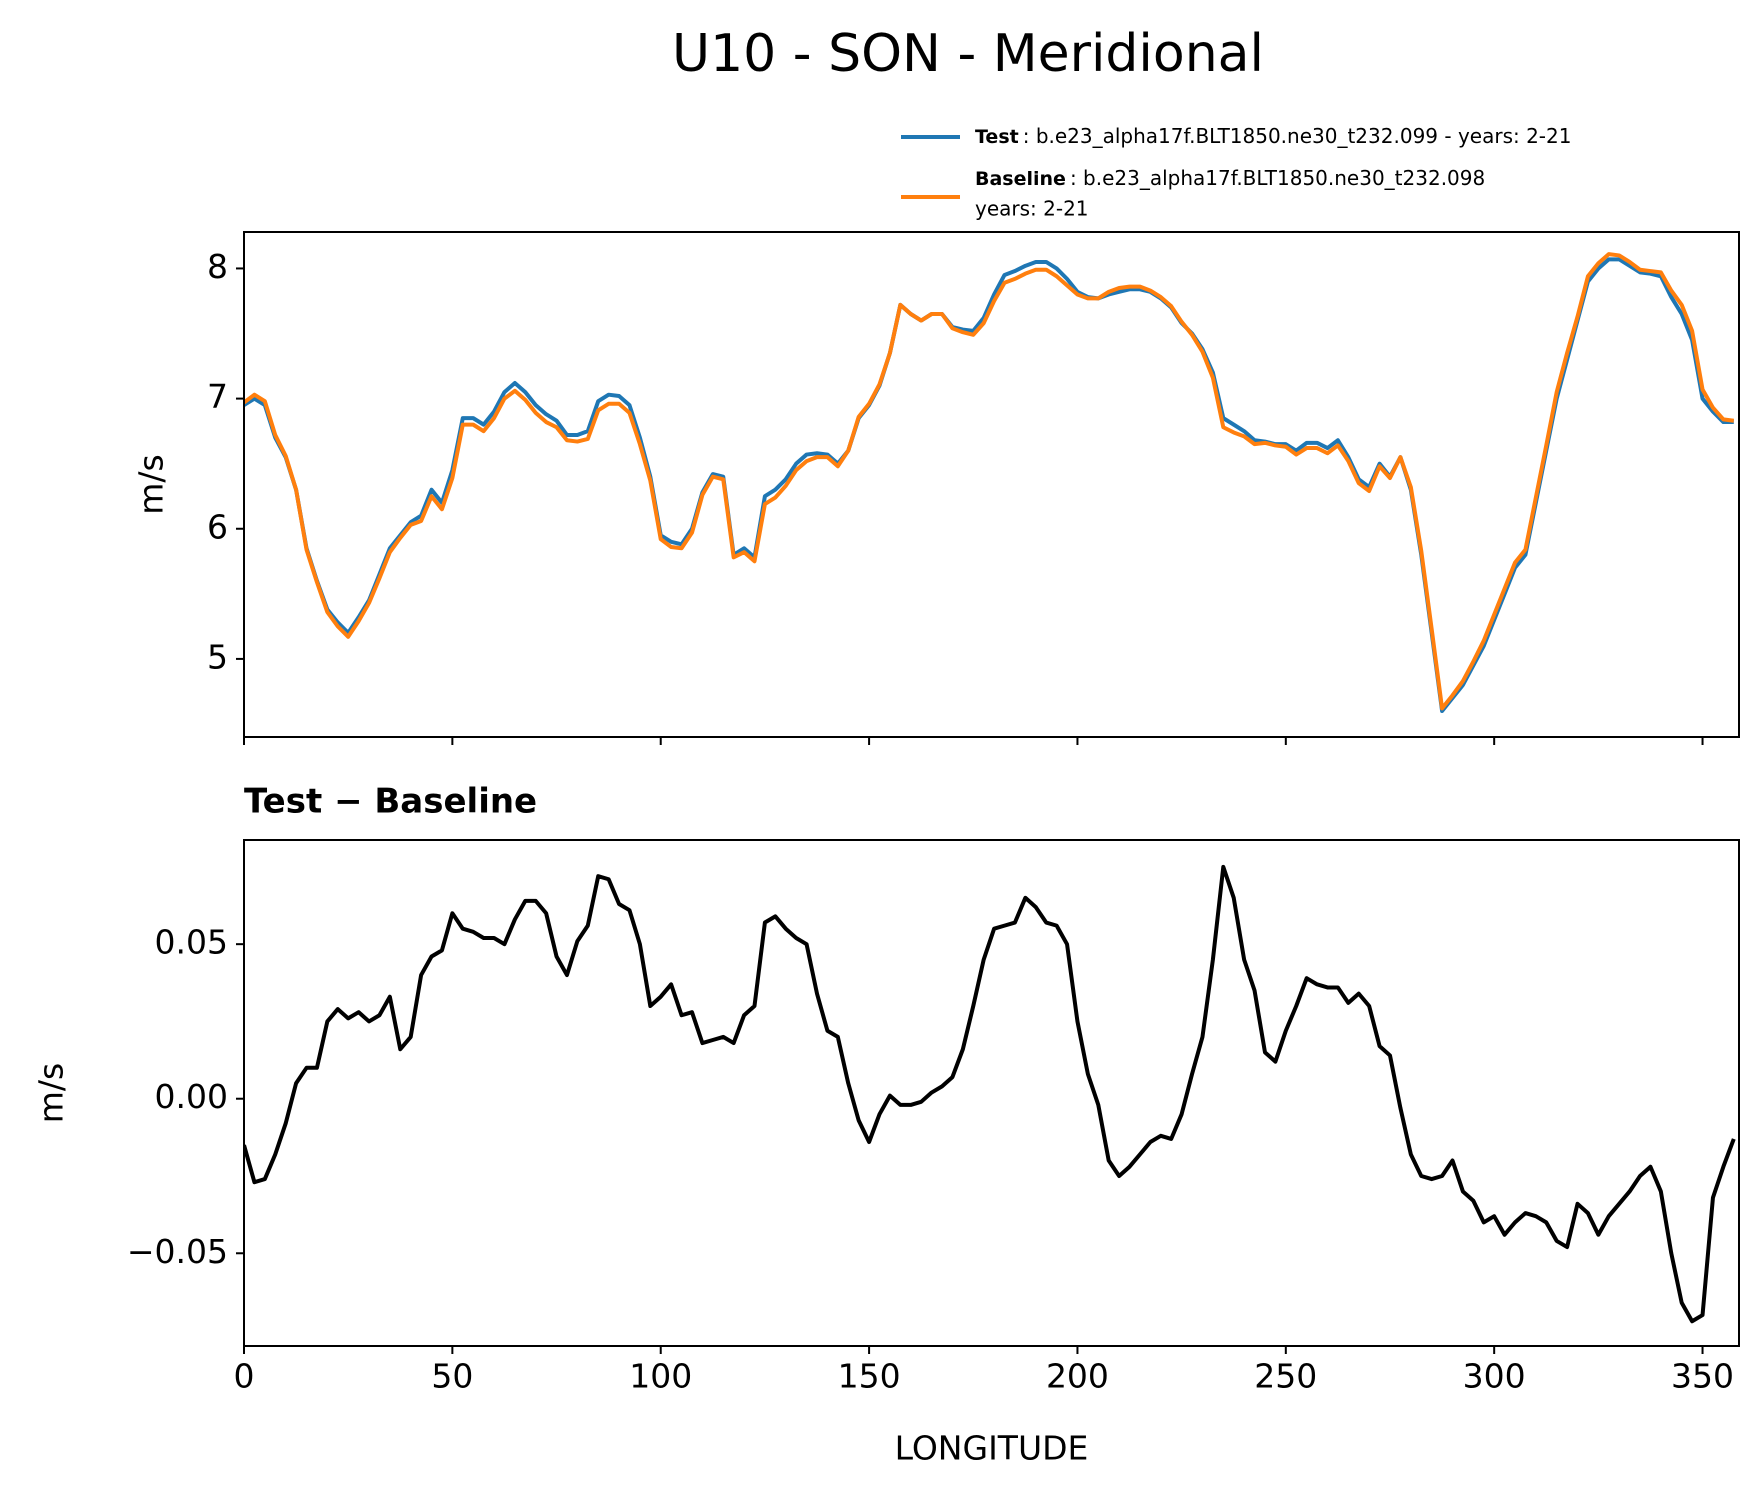 The height and width of the screenshot is (1500, 1764). What do you see at coordinates (1020, 179) in the screenshot?
I see `legend-name: Baseline` at bounding box center [1020, 179].